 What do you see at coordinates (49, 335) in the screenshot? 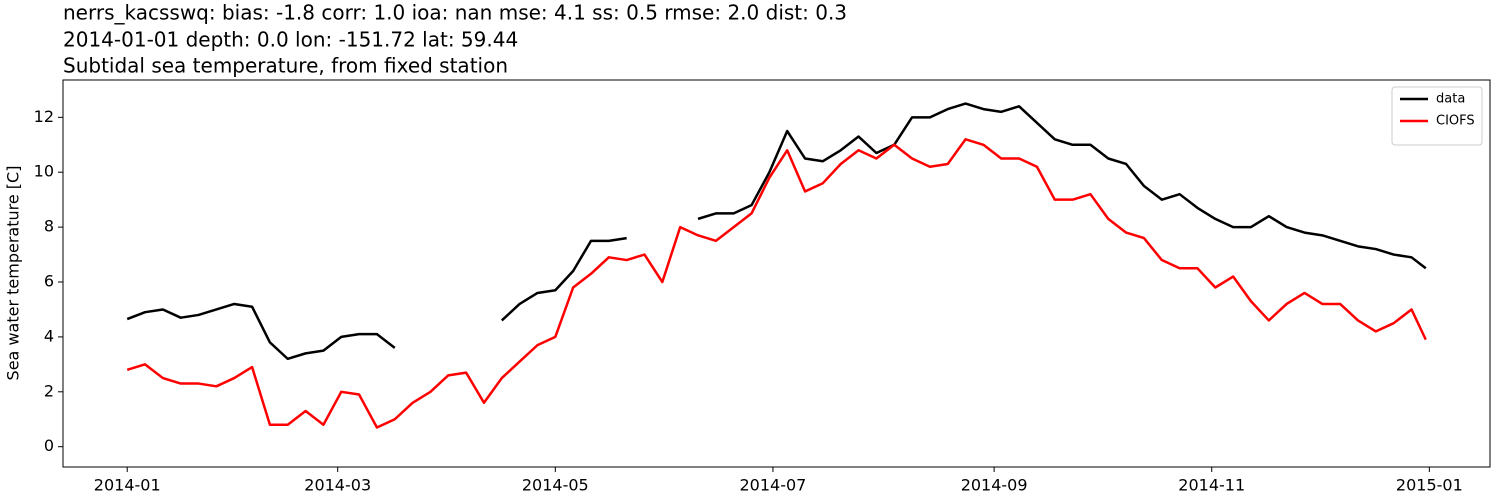
I see `y-tick-label: 4` at bounding box center [49, 335].